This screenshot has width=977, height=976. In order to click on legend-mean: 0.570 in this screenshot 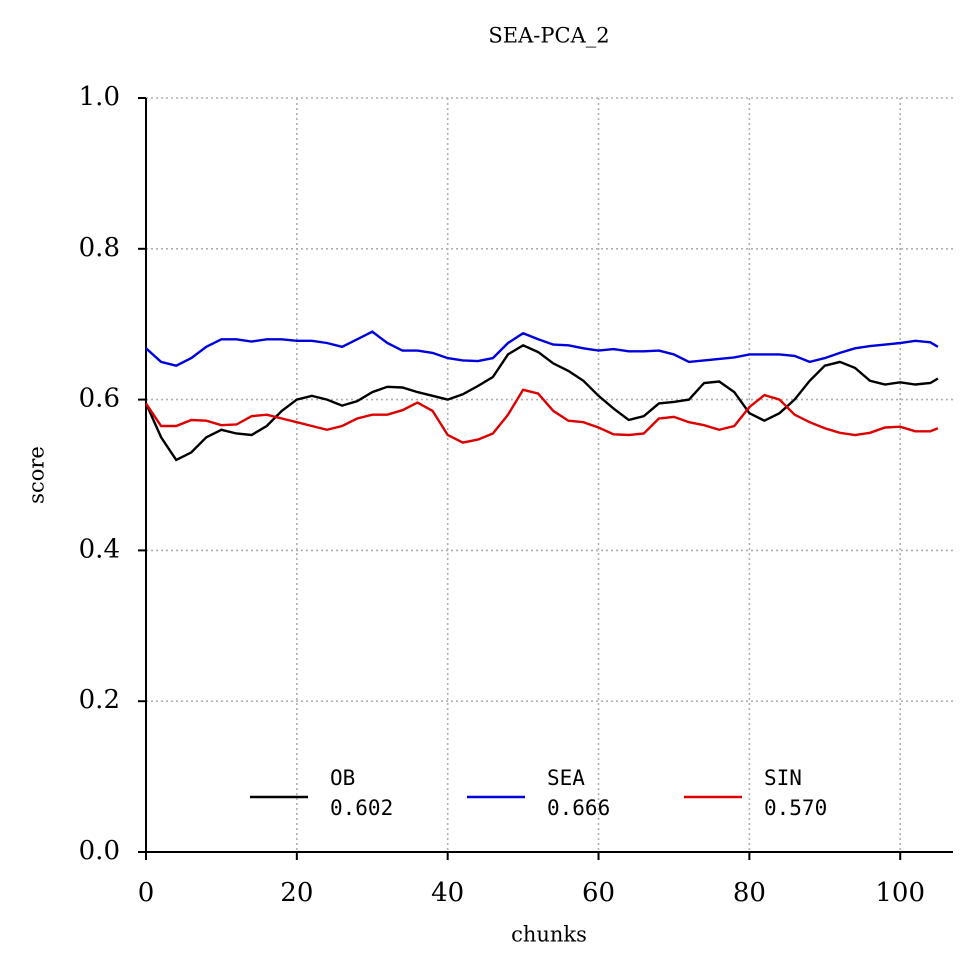, I will do `click(795, 808)`.